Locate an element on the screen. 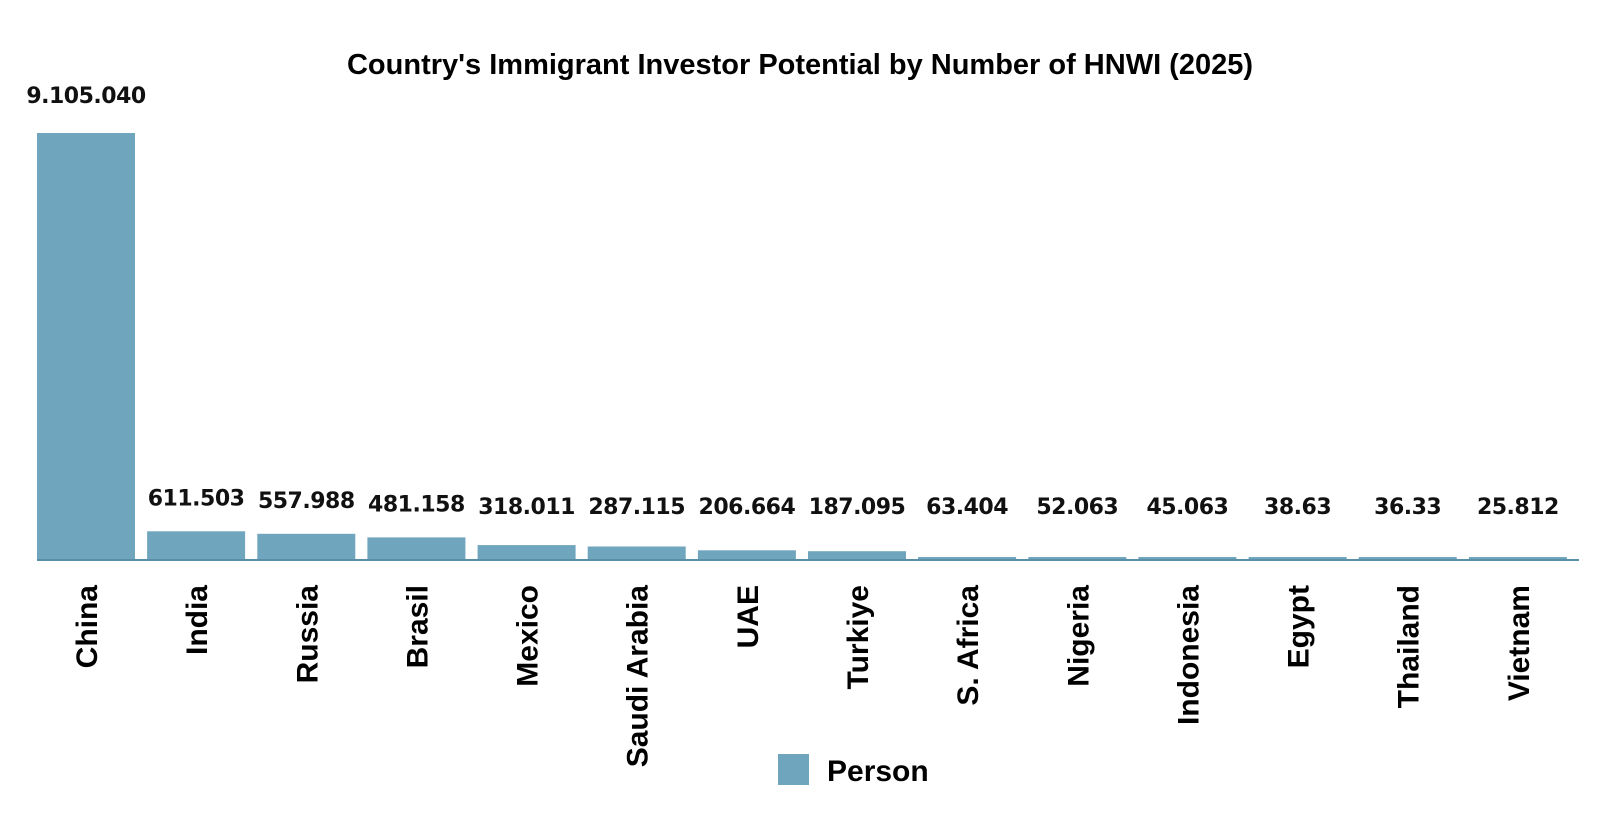 This screenshot has width=1600, height=814. value-label-indonesia: 45.063 is located at coordinates (1187, 507).